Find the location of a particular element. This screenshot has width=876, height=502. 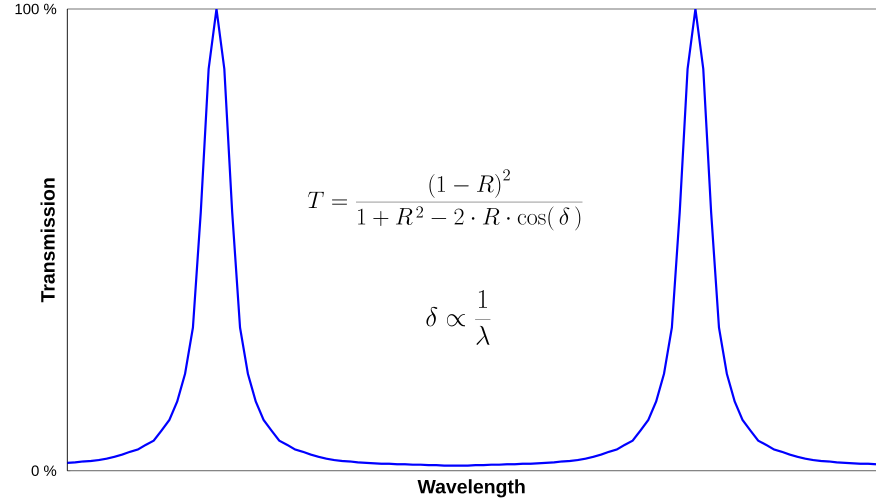

y-axis-title: Transmission is located at coordinates (47, 240).